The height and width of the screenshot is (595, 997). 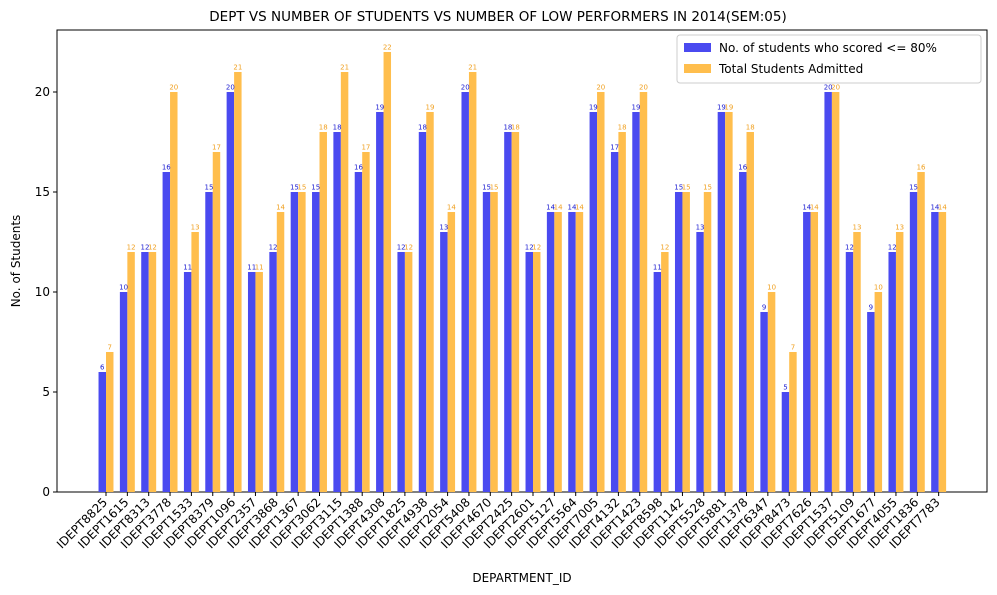 I want to click on legend-box, so click(x=829, y=59).